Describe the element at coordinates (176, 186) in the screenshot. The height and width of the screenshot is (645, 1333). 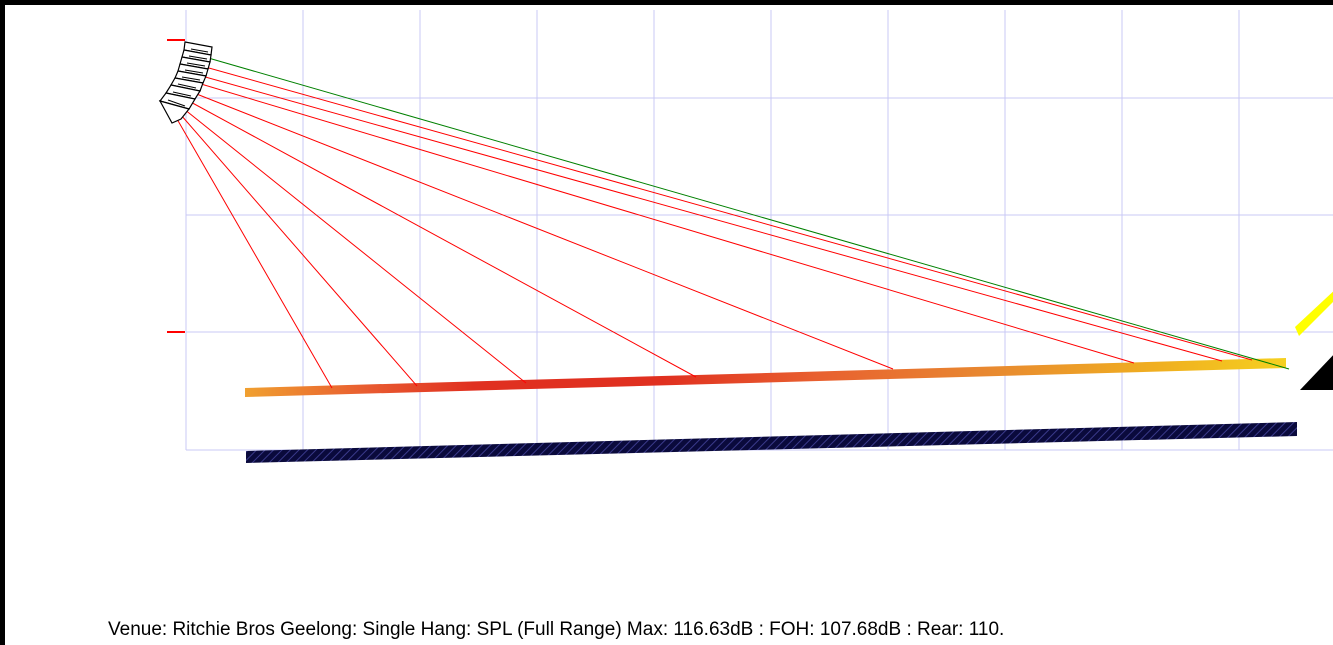
I see `height-tick-marks` at that location.